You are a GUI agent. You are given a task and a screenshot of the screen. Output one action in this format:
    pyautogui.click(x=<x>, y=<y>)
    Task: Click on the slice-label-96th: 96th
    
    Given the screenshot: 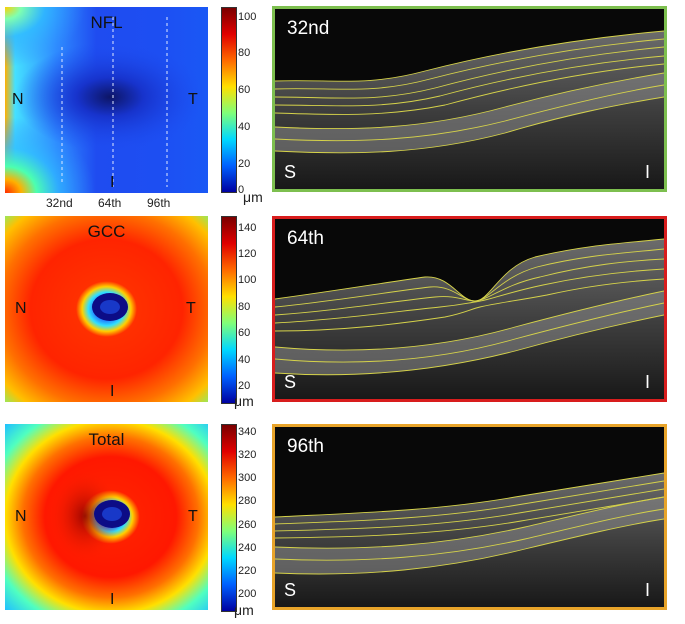 What is the action you would take?
    pyautogui.click(x=159, y=203)
    